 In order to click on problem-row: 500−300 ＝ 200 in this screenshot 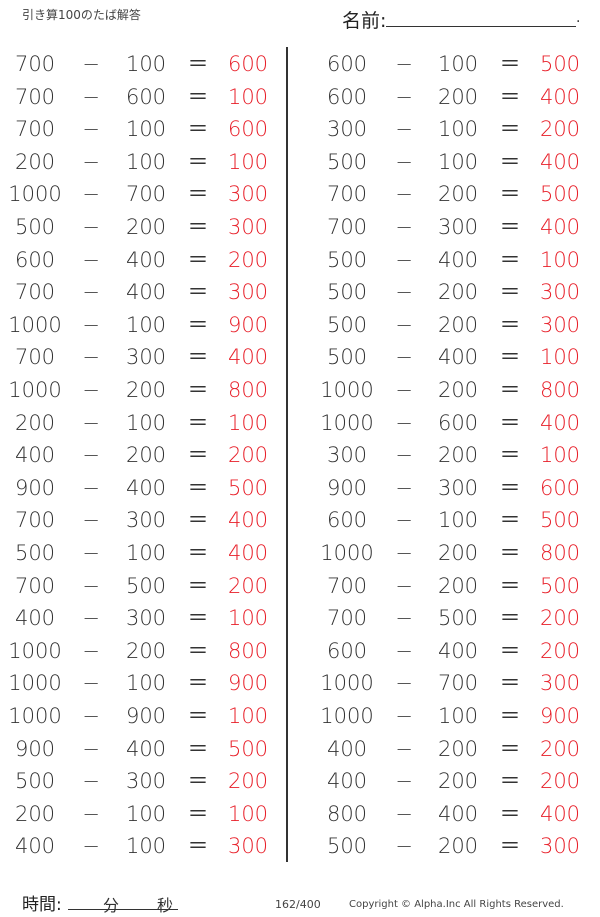, I will do `click(300, 781)`.